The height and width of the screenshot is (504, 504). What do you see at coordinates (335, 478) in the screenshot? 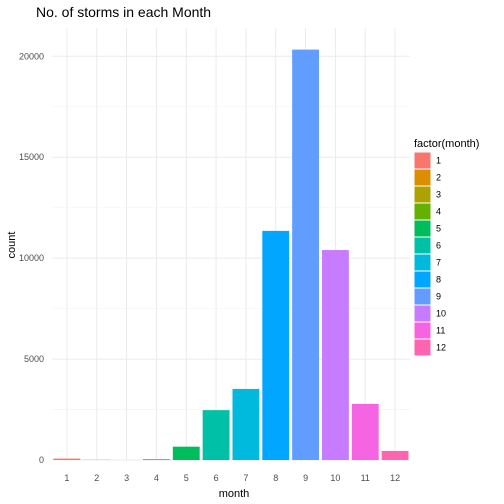
I see `x-tick-label: 10` at bounding box center [335, 478].